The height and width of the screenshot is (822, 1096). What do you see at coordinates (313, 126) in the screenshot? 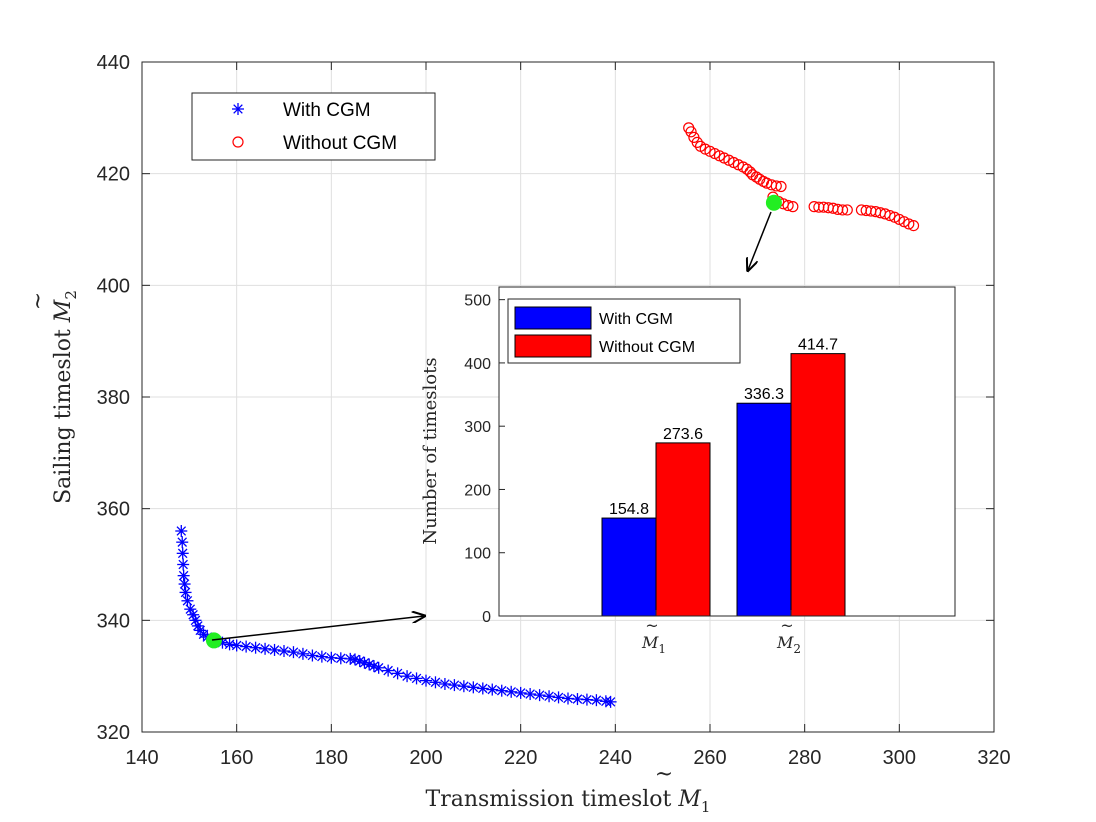
I see `main-legend: With CGM Without CGM` at bounding box center [313, 126].